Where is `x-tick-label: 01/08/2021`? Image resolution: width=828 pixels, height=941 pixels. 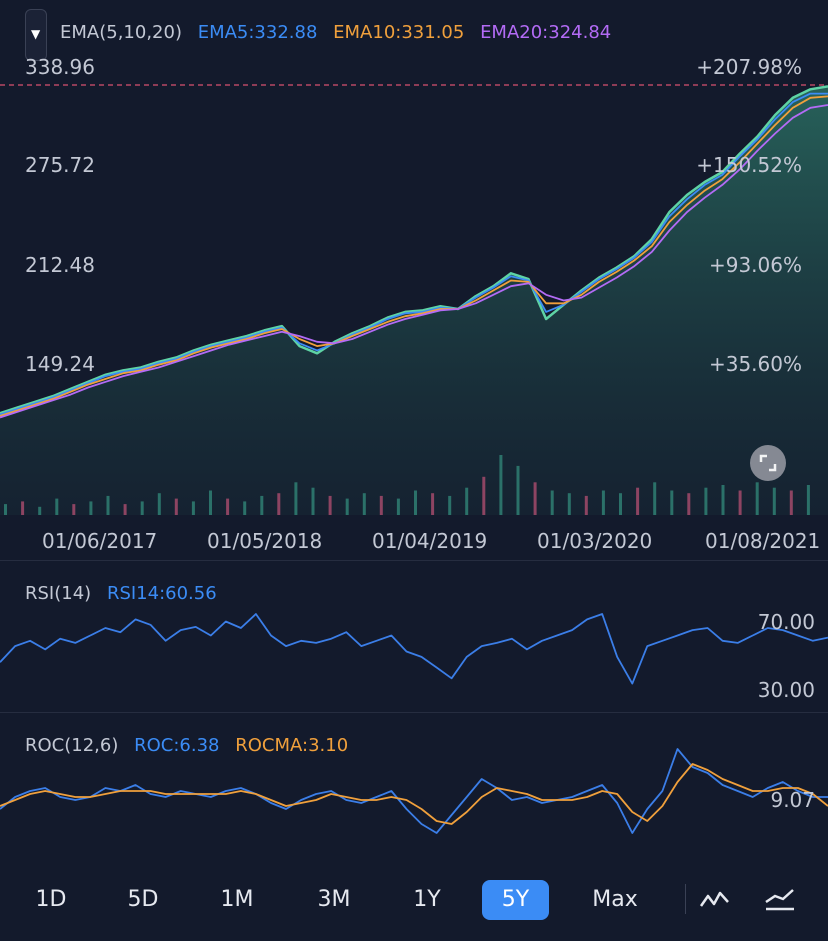 x-tick-label: 01/08/2021 is located at coordinates (763, 541).